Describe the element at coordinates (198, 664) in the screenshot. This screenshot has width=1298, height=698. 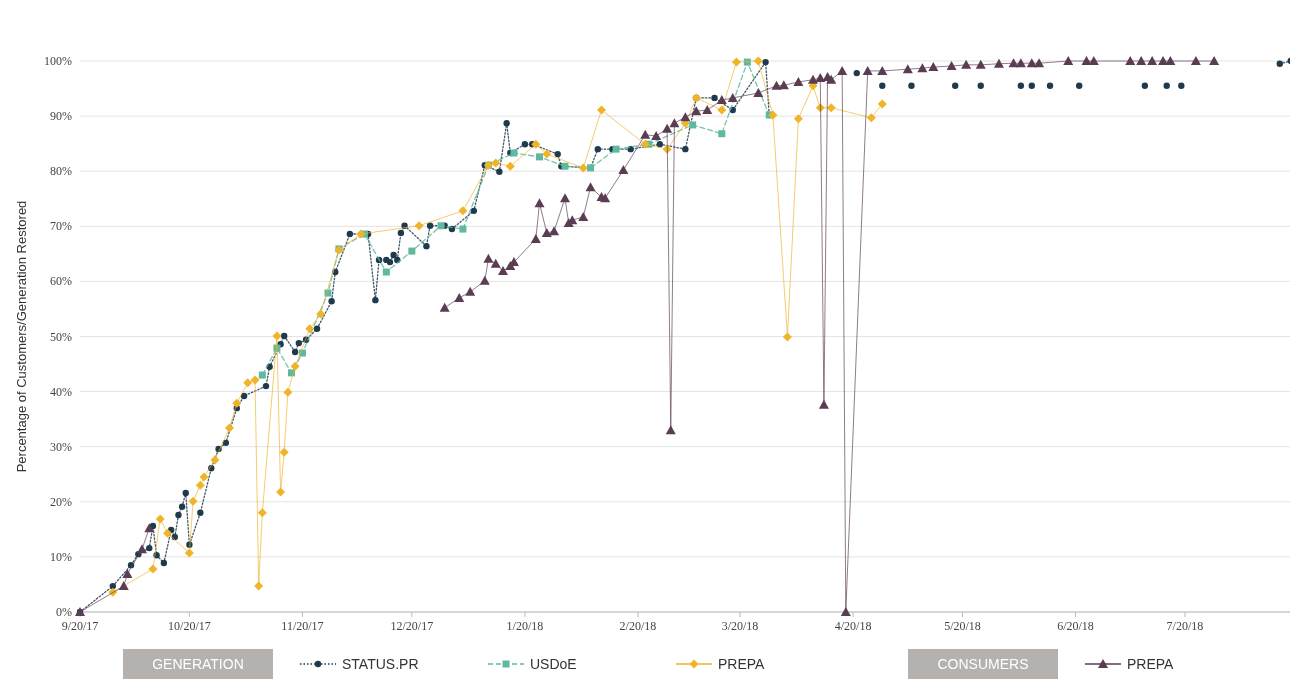
I see `text: GENERATION` at that location.